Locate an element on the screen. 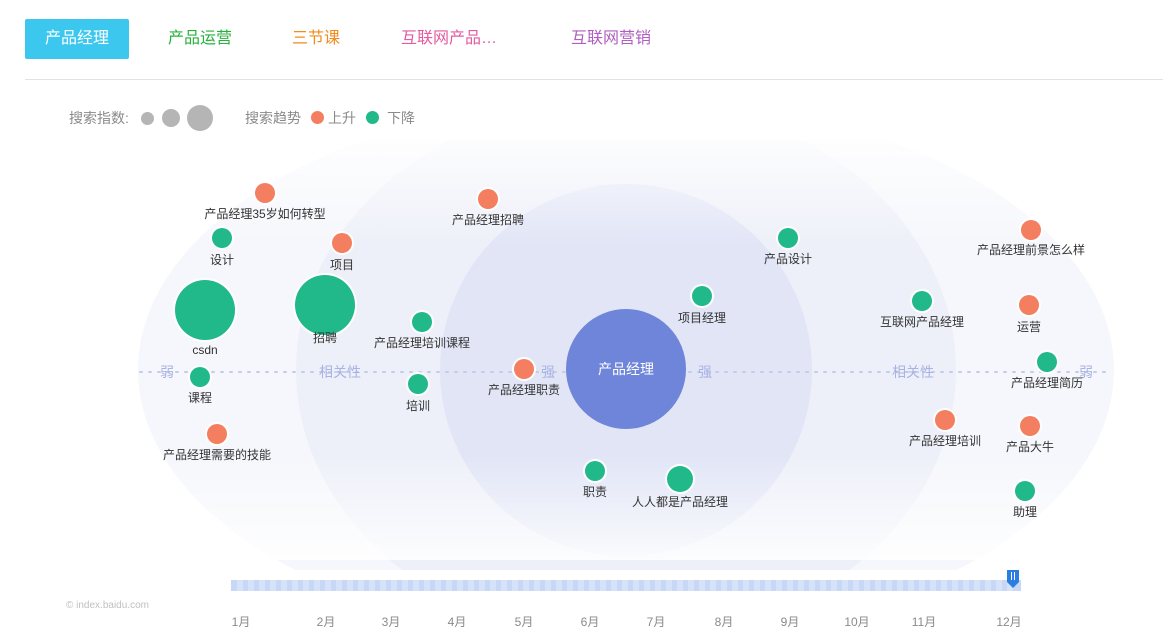  keyword-node: 招聘 is located at coordinates (325, 309).